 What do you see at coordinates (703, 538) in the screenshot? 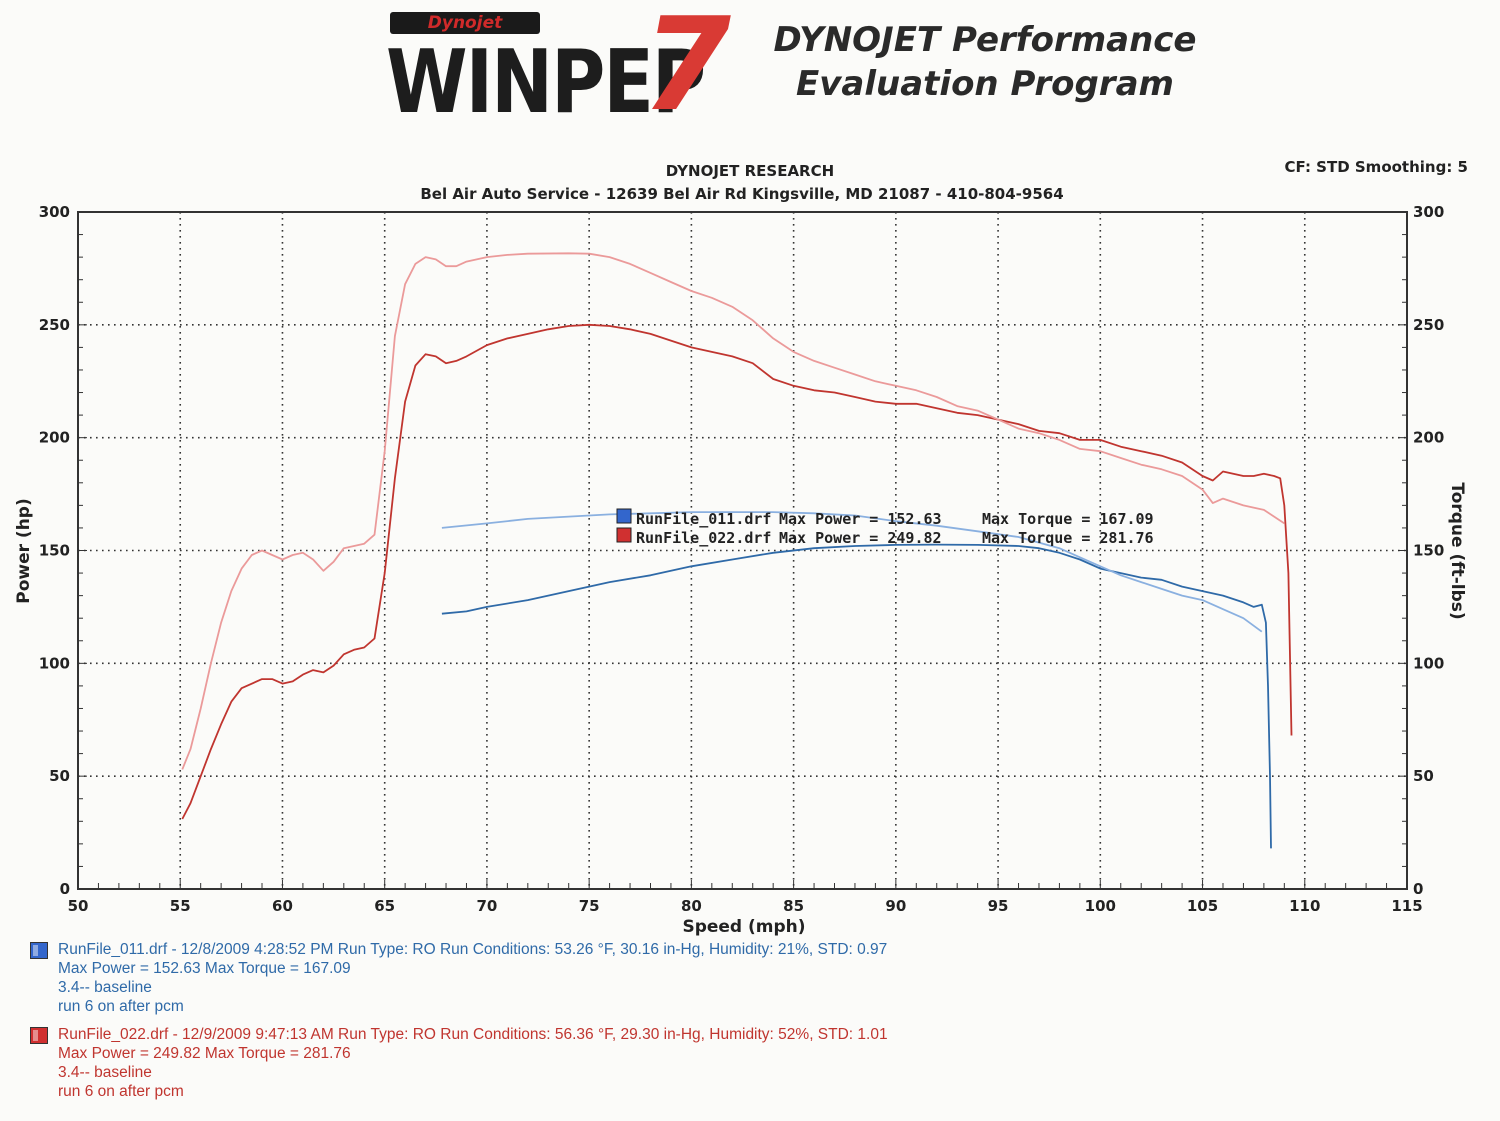
I see `legend-file-run-022: RunFile_022.drf` at bounding box center [703, 538].